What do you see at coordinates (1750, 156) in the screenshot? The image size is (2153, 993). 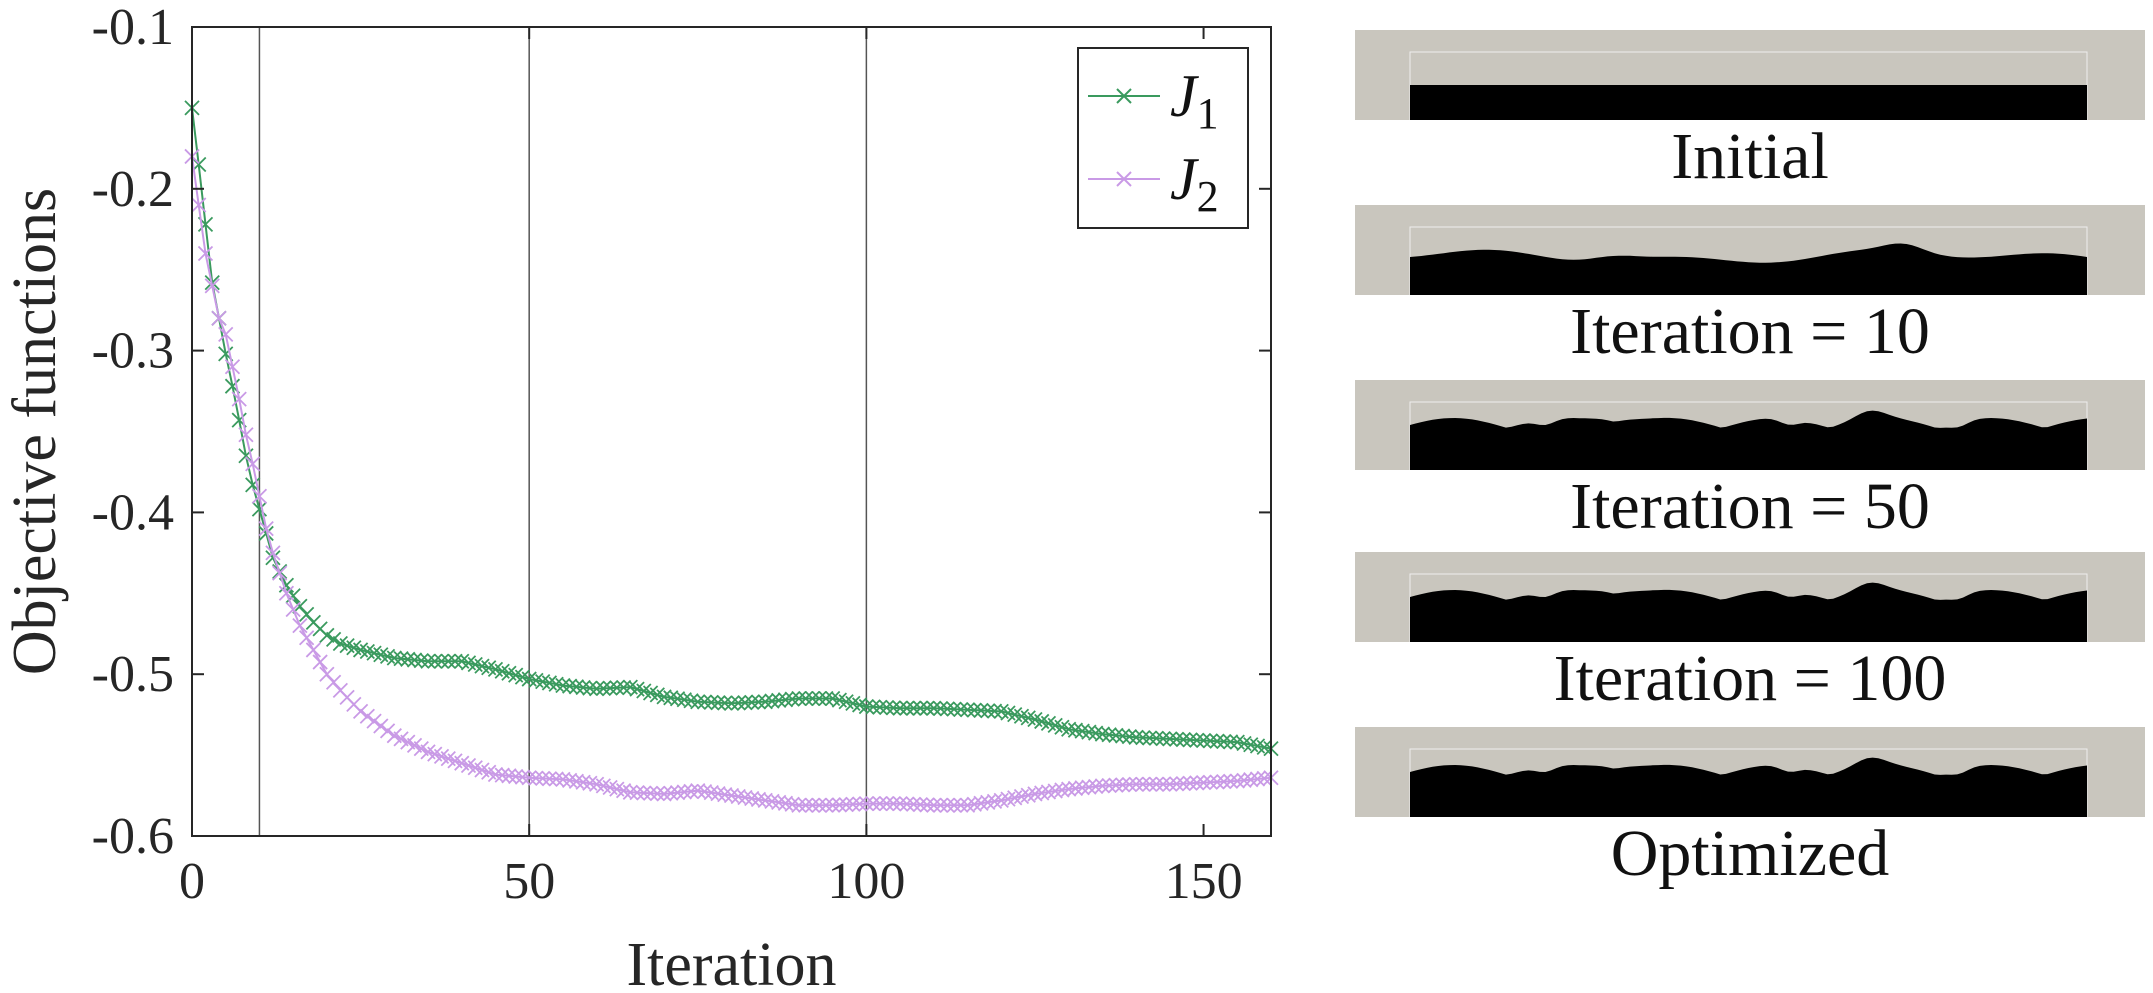 I see `snapshot-caption: Initial` at bounding box center [1750, 156].